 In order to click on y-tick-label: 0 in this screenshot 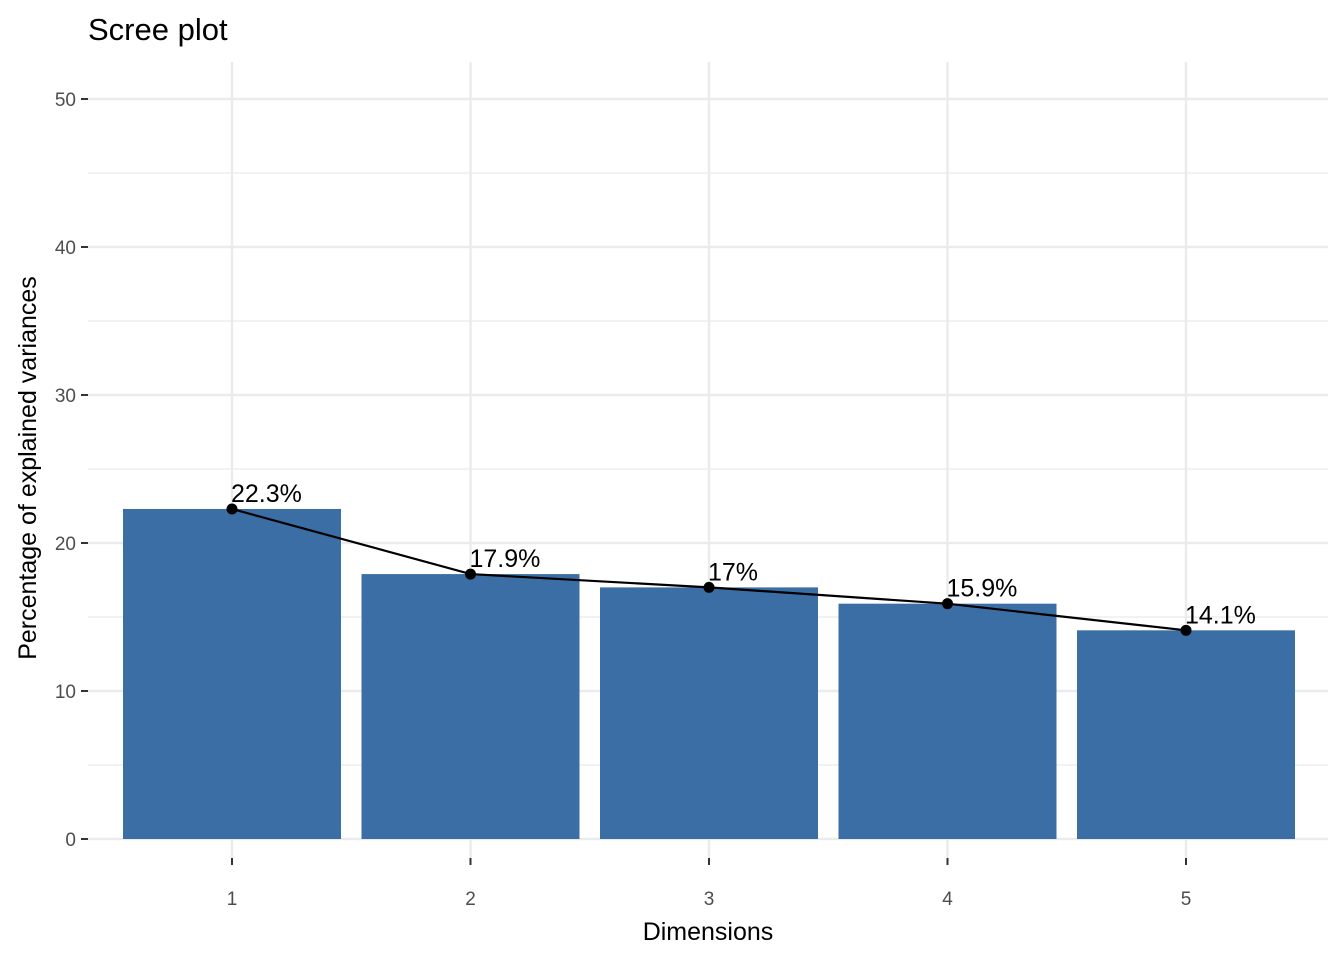, I will do `click(70, 840)`.